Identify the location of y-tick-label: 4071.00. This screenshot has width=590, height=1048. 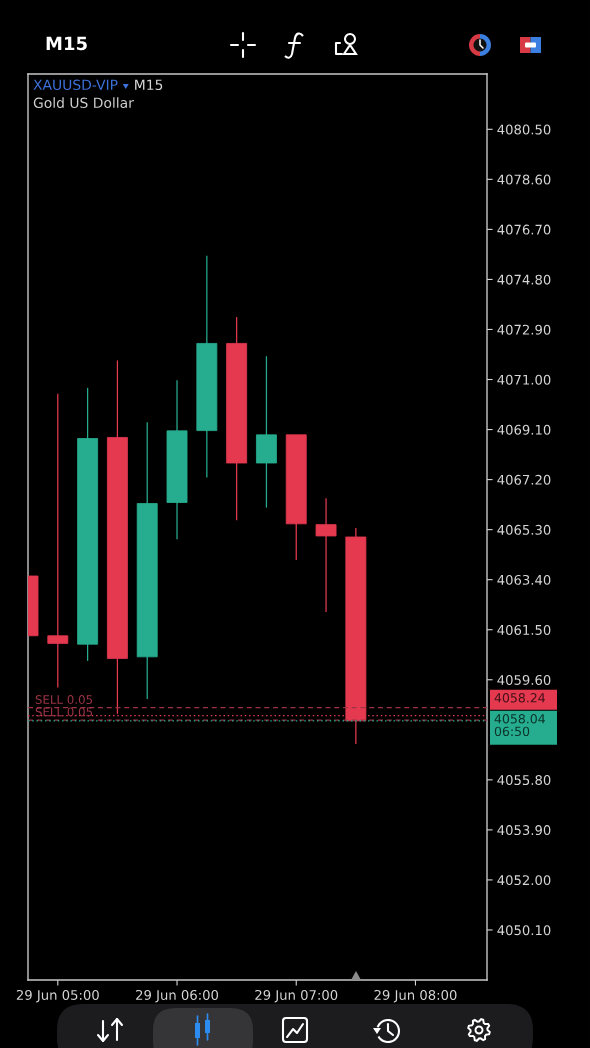
(524, 379).